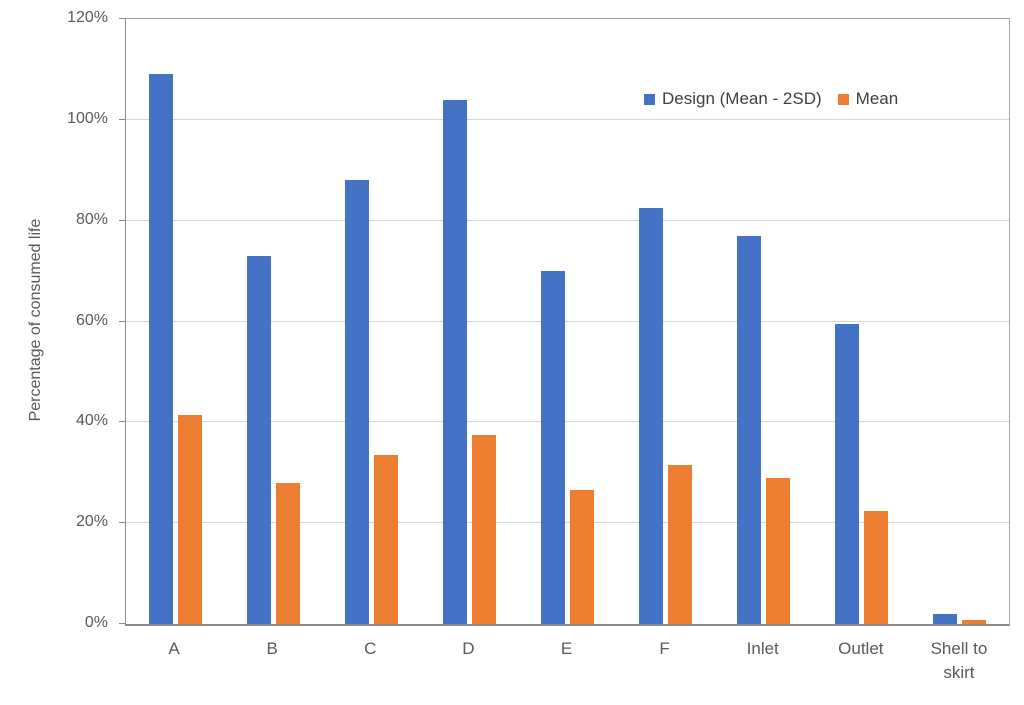 This screenshot has height=705, width=1024. Describe the element at coordinates (174, 648) in the screenshot. I see `x-tick-label-a: A` at that location.